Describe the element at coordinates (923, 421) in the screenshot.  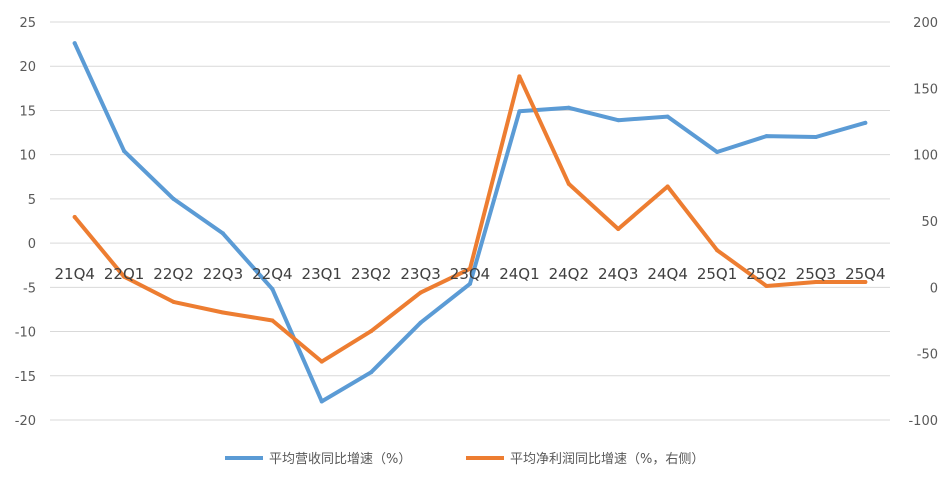
I see `right-tick-label: -100` at that location.